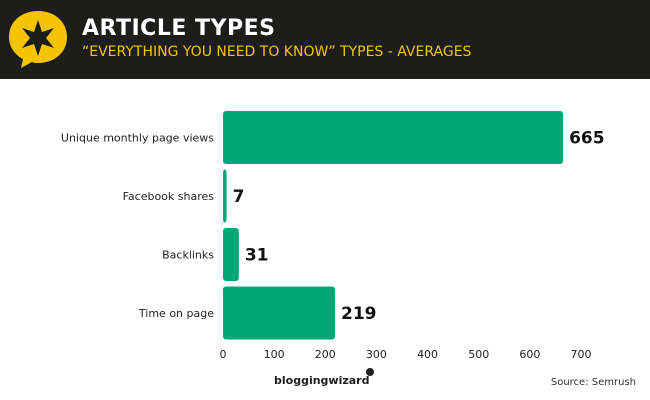 This screenshot has width=650, height=400. What do you see at coordinates (169, 196) in the screenshot?
I see `category-label-1: Facebook shares` at bounding box center [169, 196].